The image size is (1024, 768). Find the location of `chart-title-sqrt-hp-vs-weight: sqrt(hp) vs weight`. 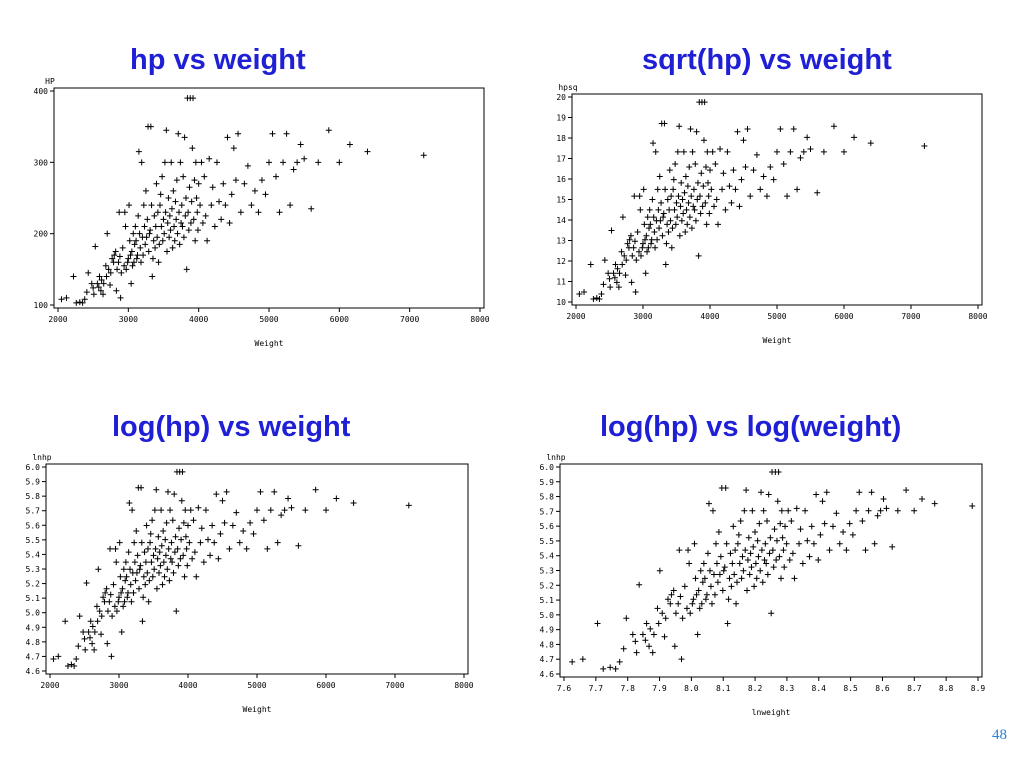

chart-title-sqrt-hp-vs-weight: sqrt(hp) vs weight is located at coordinates (767, 60).